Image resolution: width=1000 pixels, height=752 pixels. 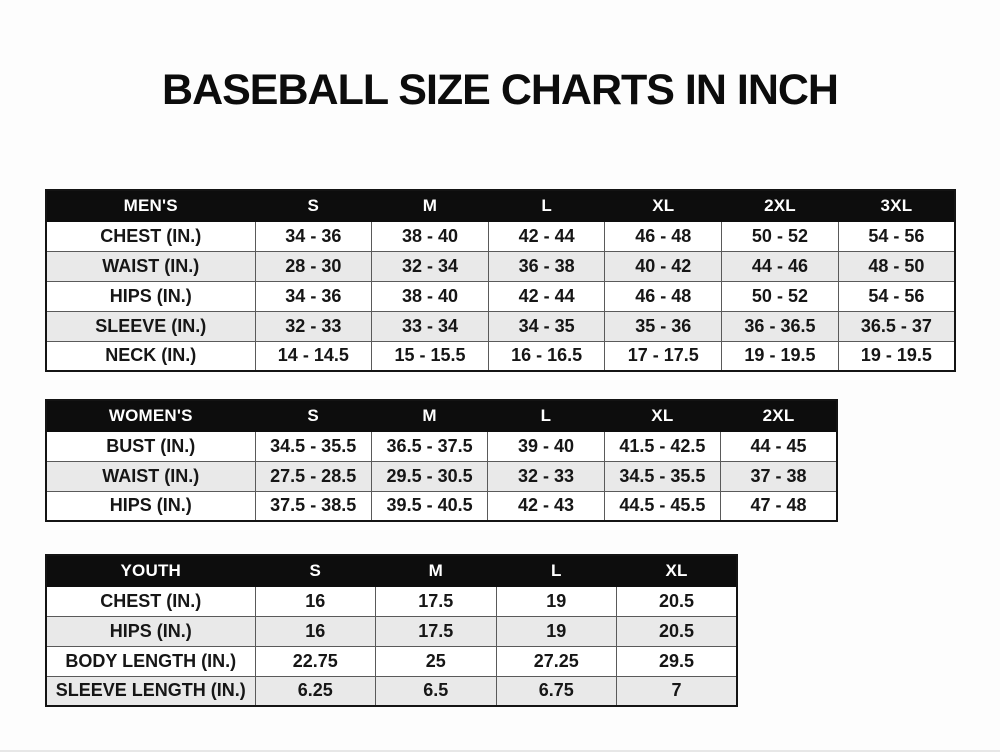 I want to click on row-label: BUST (IN.), so click(x=150, y=446).